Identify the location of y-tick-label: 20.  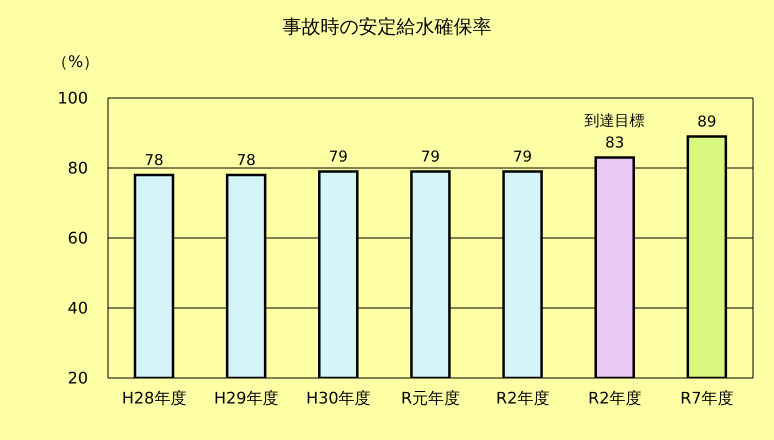
(78, 378).